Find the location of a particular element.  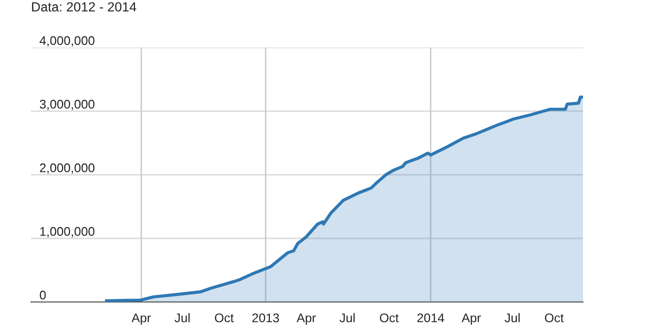

y-tick-label: 2,000,000 is located at coordinates (67, 168).